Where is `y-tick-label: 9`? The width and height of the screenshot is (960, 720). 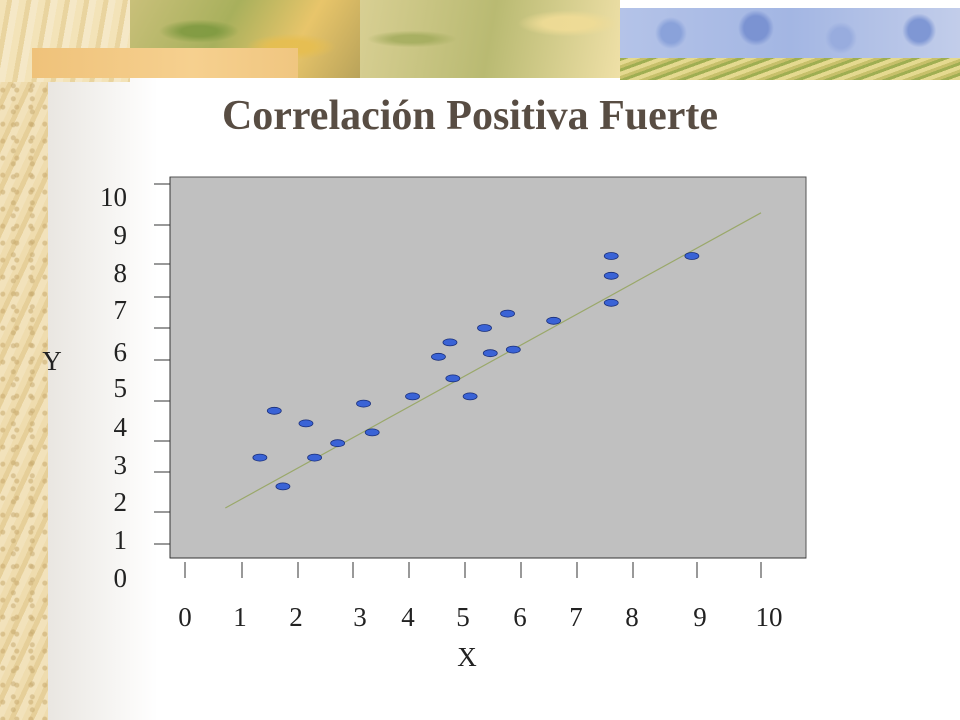
y-tick-label: 9 is located at coordinates (121, 235).